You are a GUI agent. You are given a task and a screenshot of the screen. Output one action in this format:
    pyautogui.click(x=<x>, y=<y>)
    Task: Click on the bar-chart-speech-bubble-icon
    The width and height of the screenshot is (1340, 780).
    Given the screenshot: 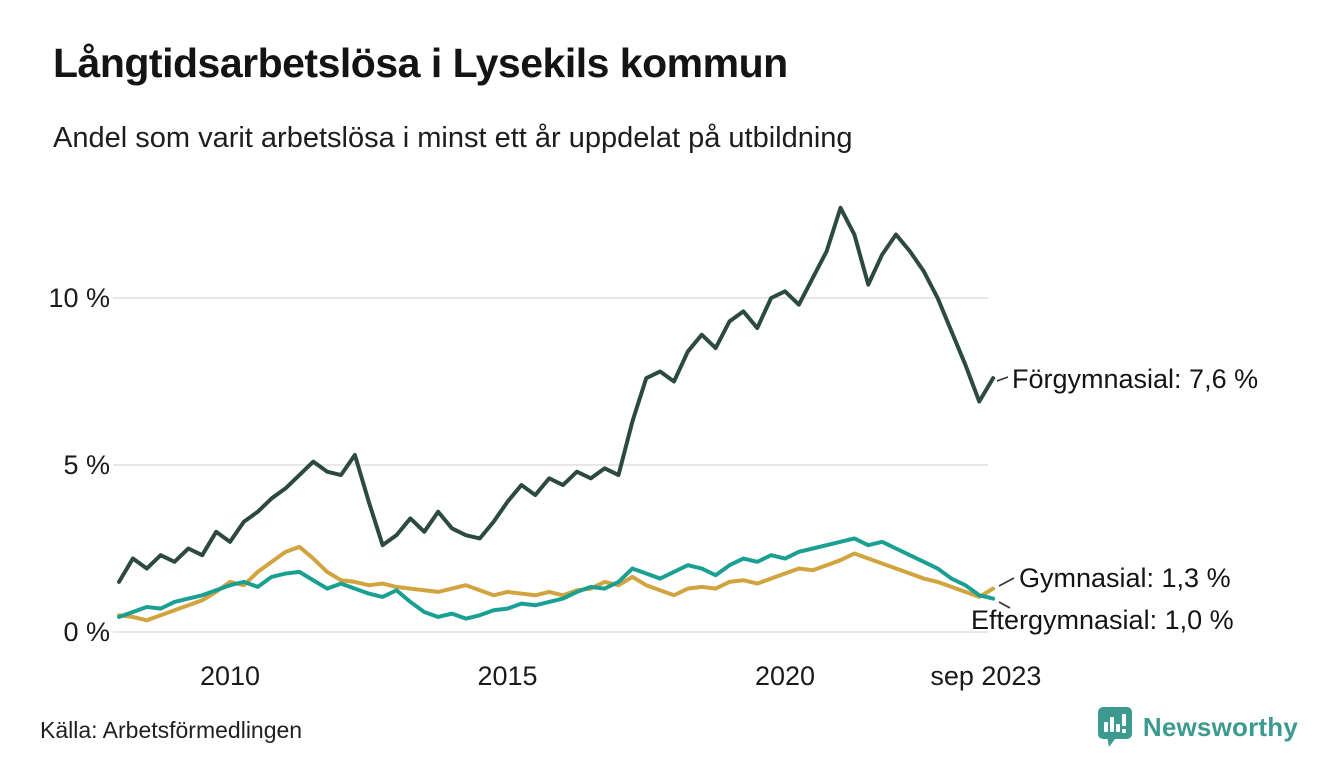 What is the action you would take?
    pyautogui.click(x=1114, y=727)
    